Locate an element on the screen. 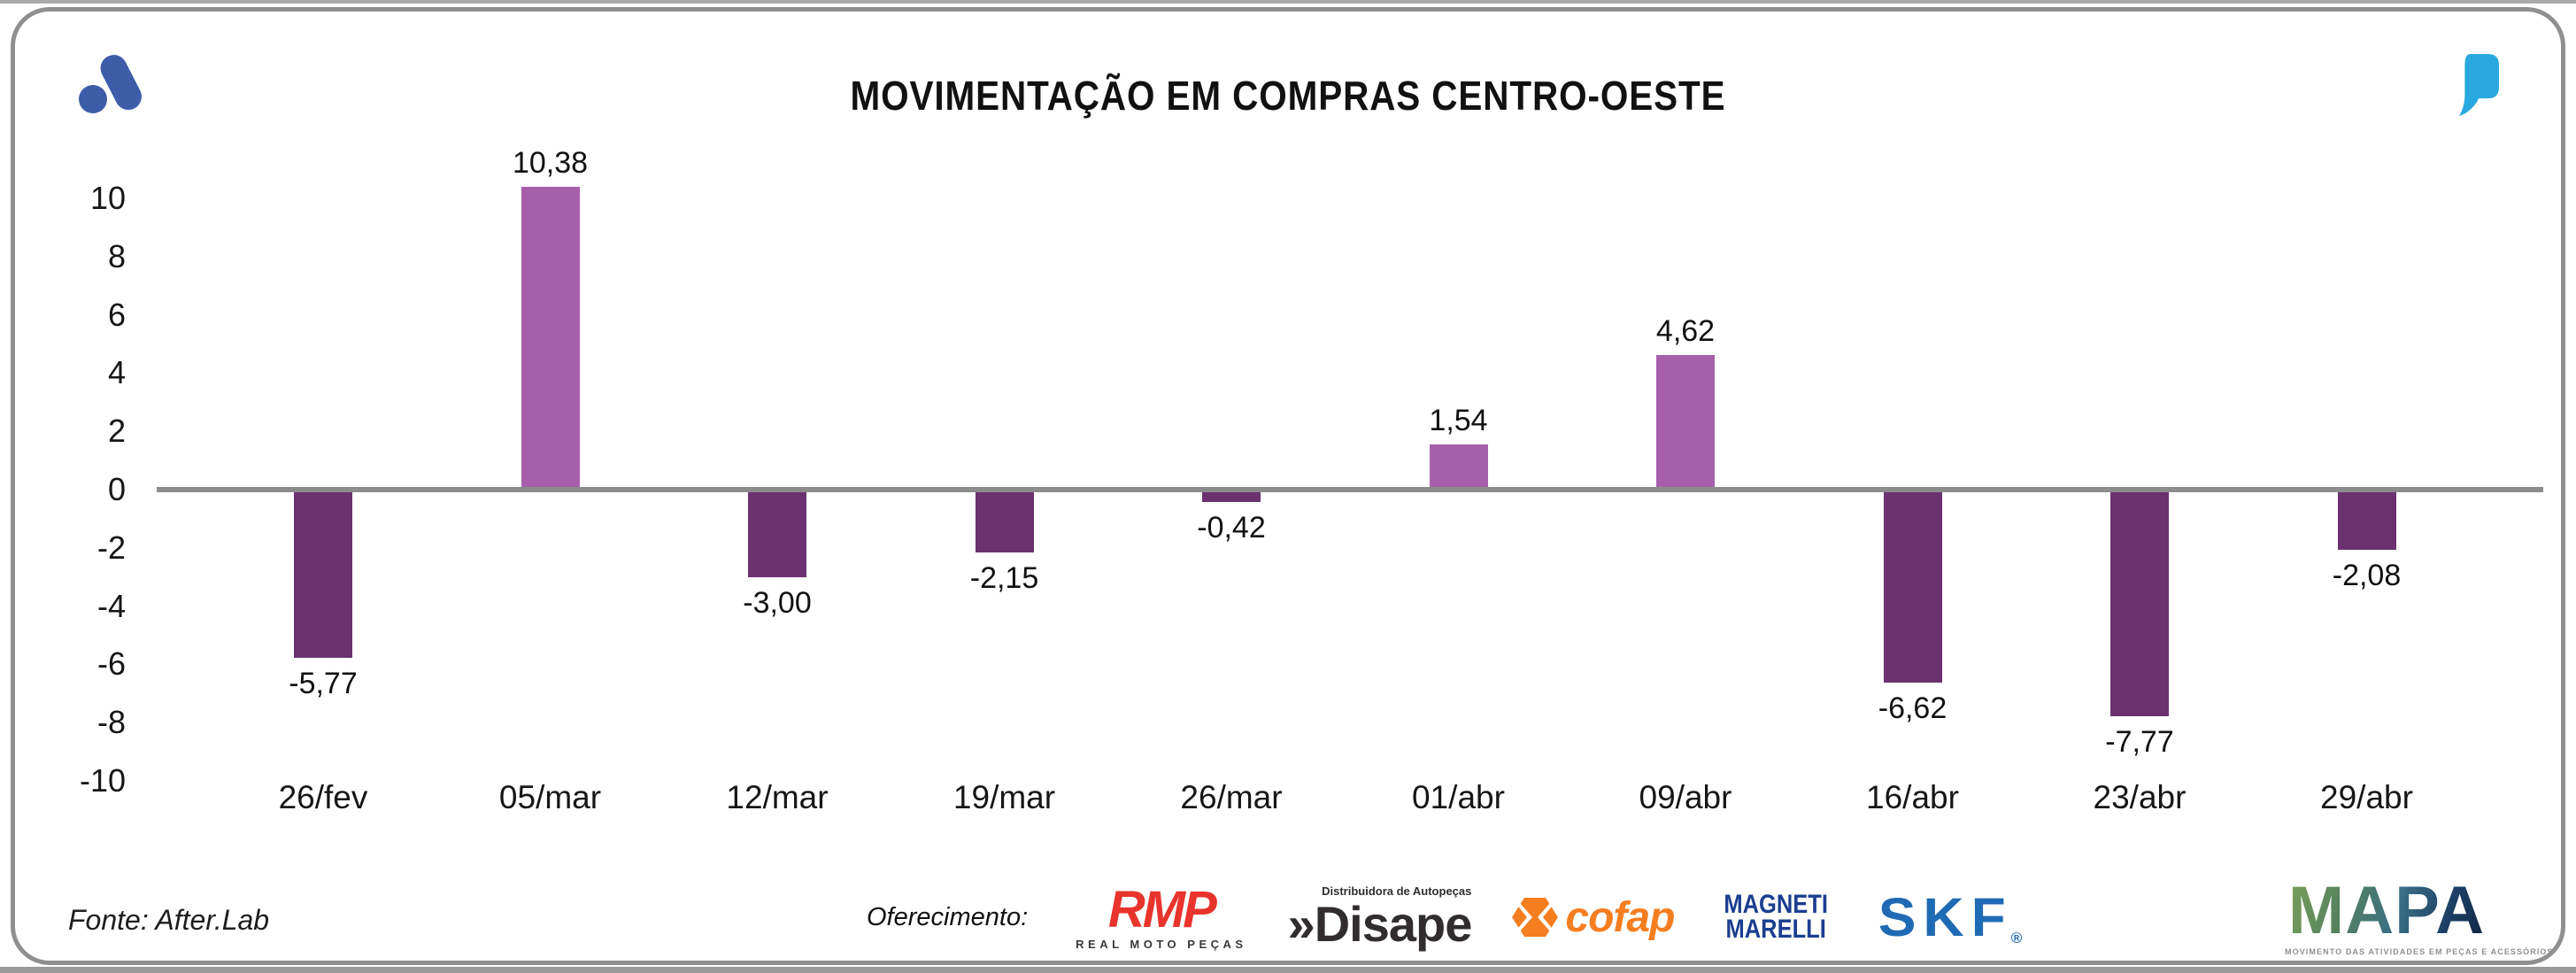 This screenshot has height=973, width=2576. bar-value-label: -5,77 is located at coordinates (323, 683).